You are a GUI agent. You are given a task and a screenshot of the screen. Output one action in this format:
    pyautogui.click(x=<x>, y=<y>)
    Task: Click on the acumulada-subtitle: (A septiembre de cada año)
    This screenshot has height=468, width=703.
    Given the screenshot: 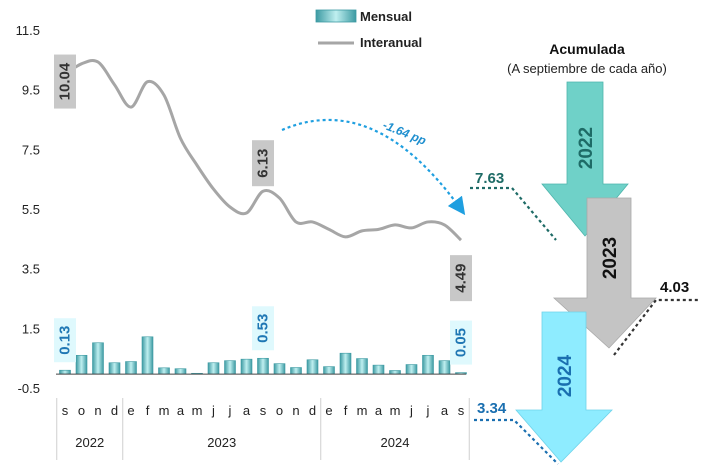 What is the action you would take?
    pyautogui.click(x=587, y=68)
    